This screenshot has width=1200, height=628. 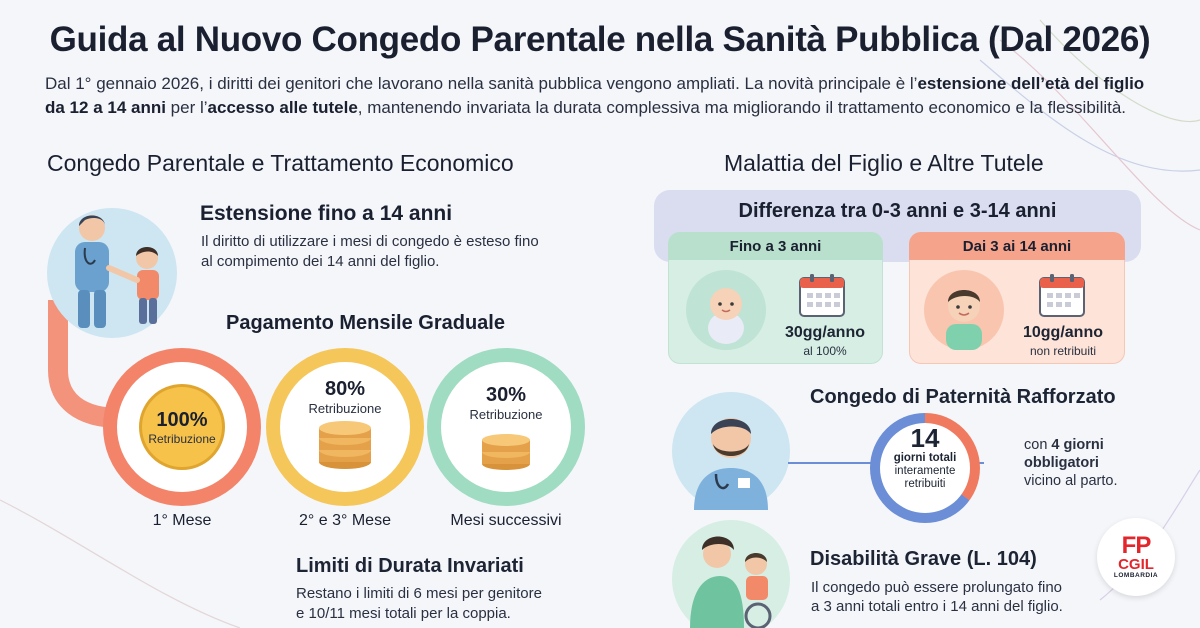 I want to click on paternity-side-line: vicino al parto., so click(x=1071, y=481).